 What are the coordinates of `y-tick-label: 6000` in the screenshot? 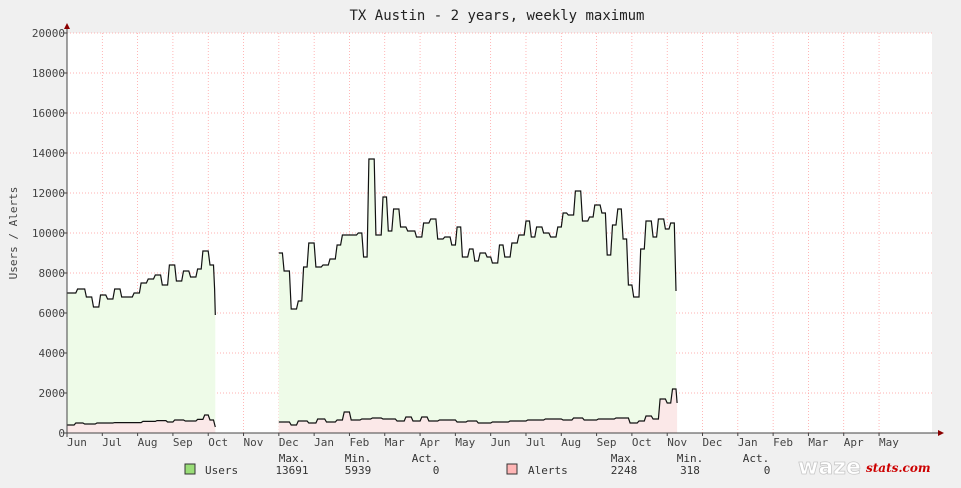 It's located at (52, 313).